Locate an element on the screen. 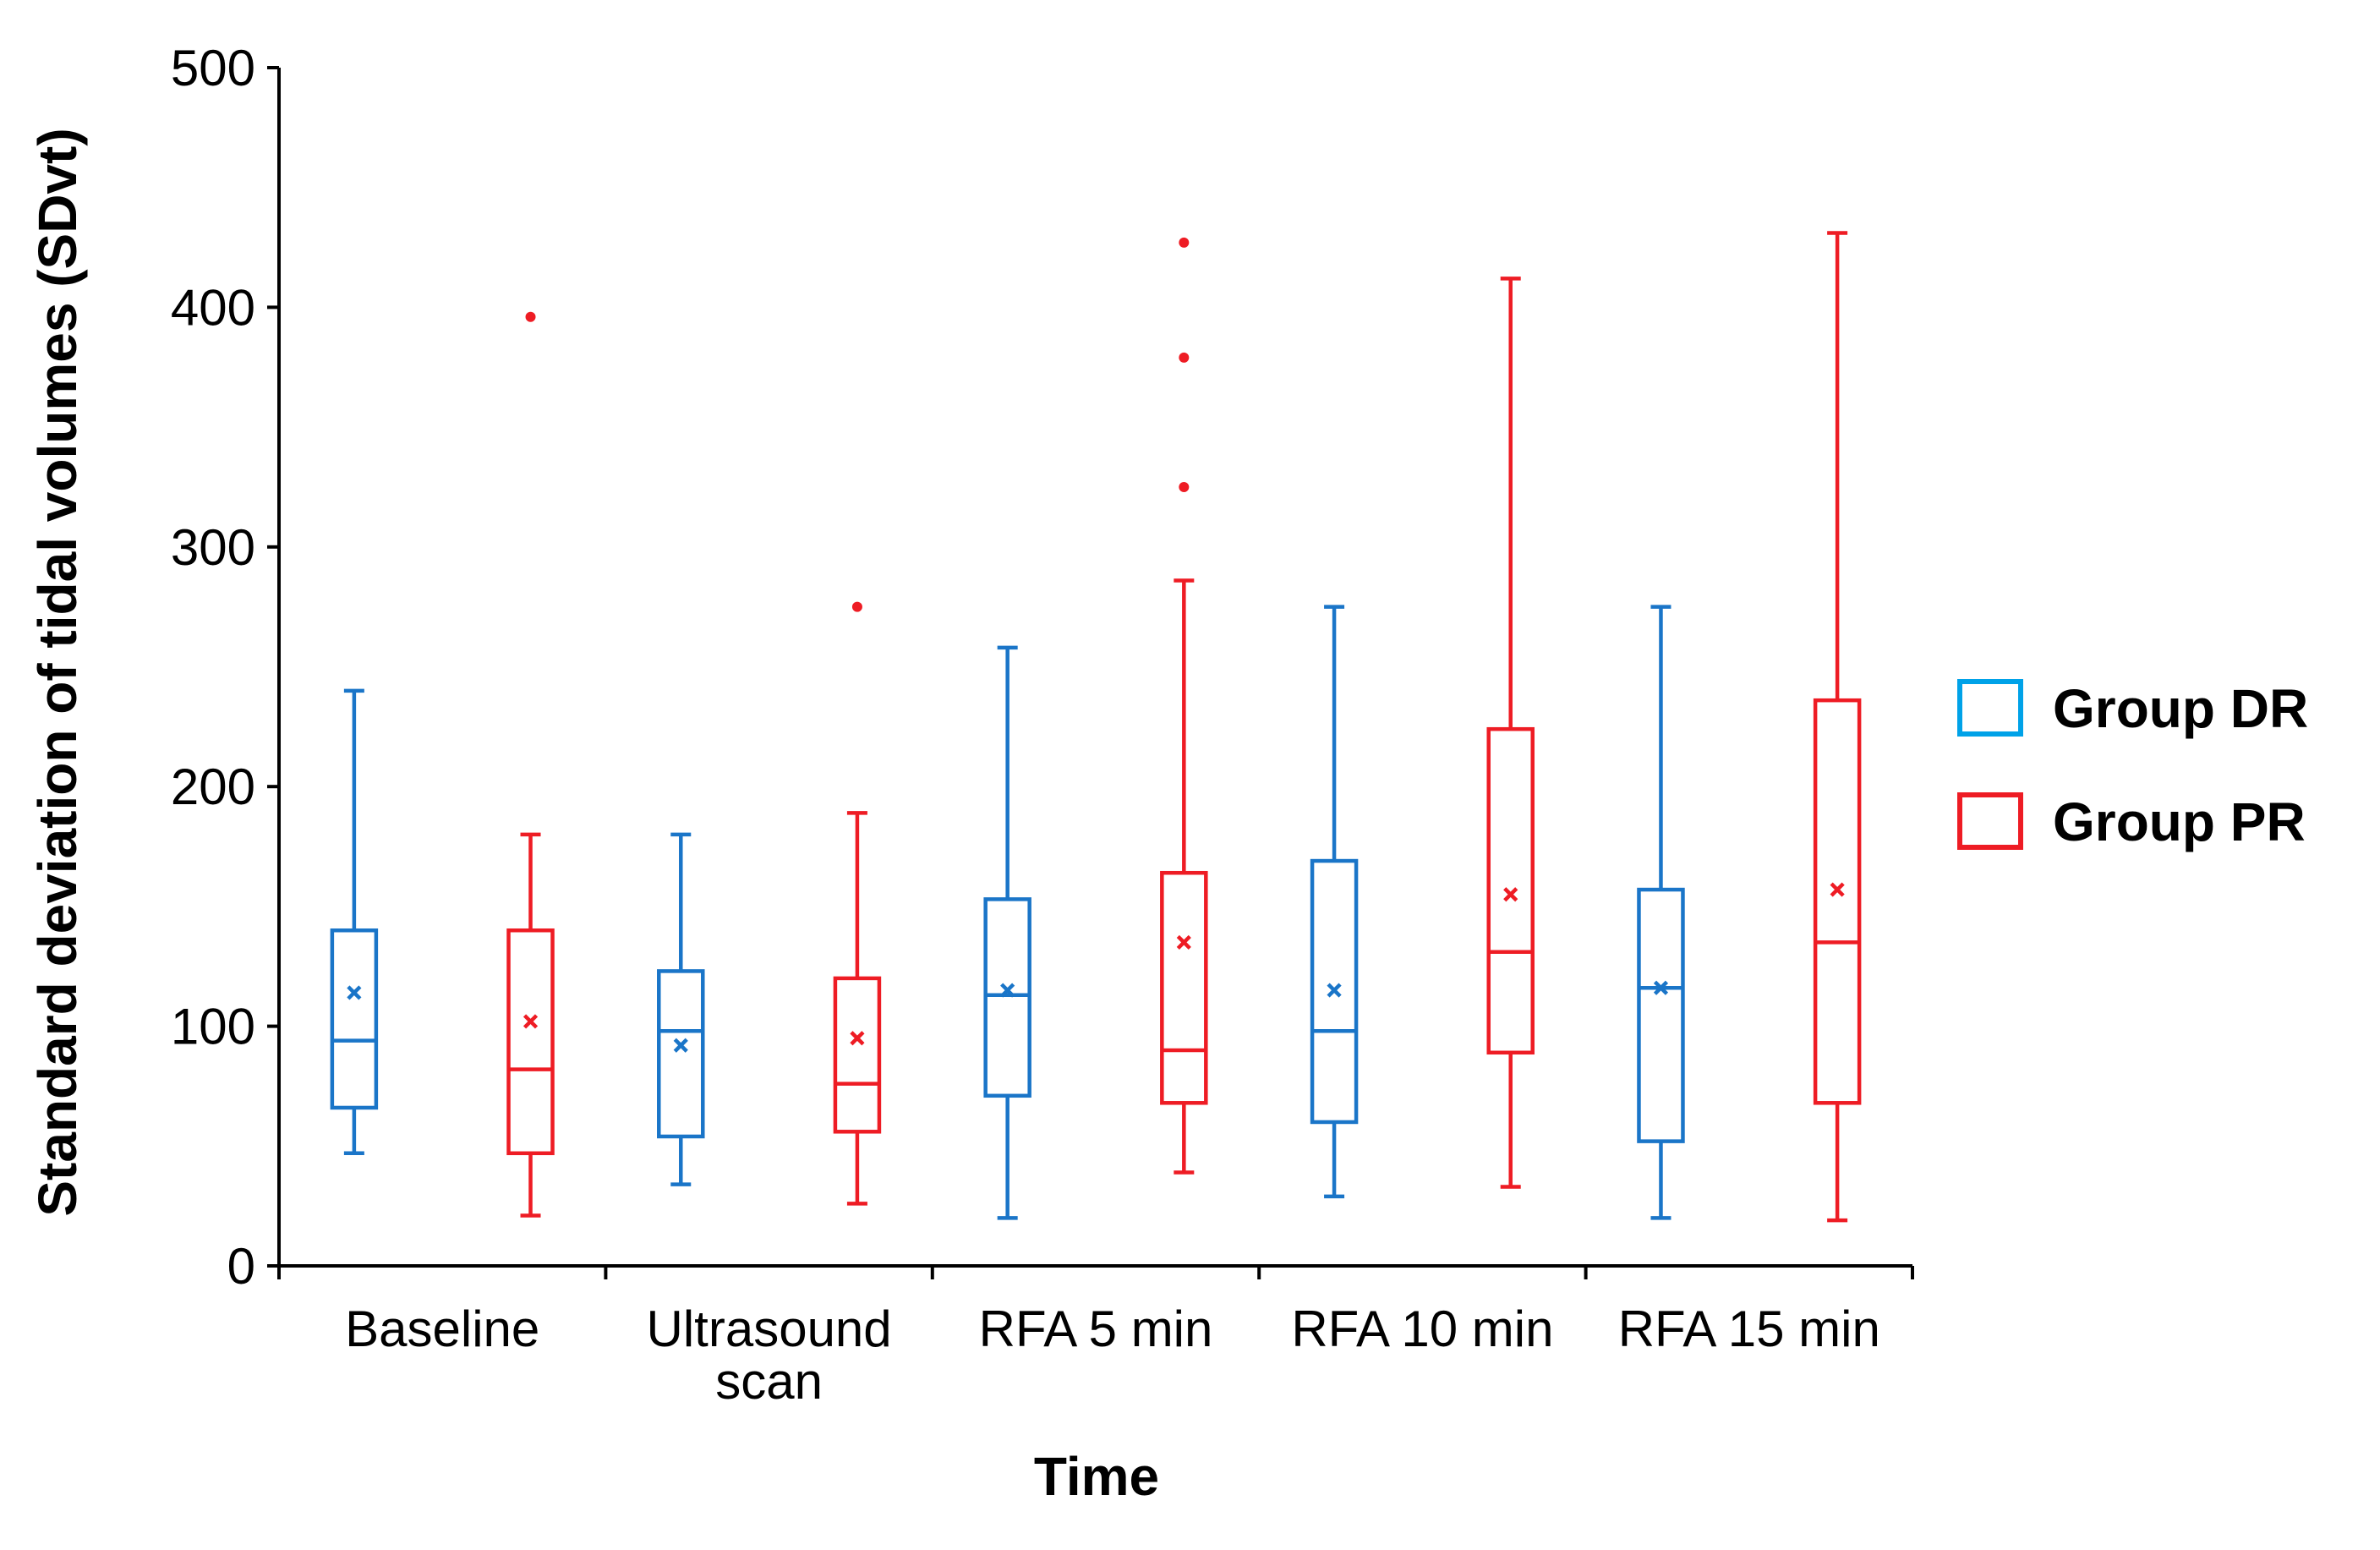 The width and height of the screenshot is (2380, 1550). y-tick-label: 400 is located at coordinates (213, 307).